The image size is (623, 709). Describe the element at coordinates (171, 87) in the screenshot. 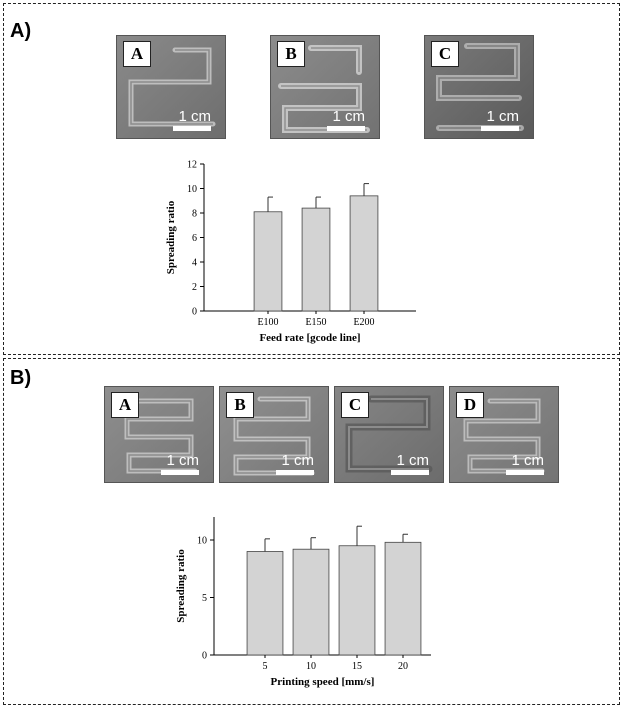

I see `photo-a-a: A 1 cm` at that location.